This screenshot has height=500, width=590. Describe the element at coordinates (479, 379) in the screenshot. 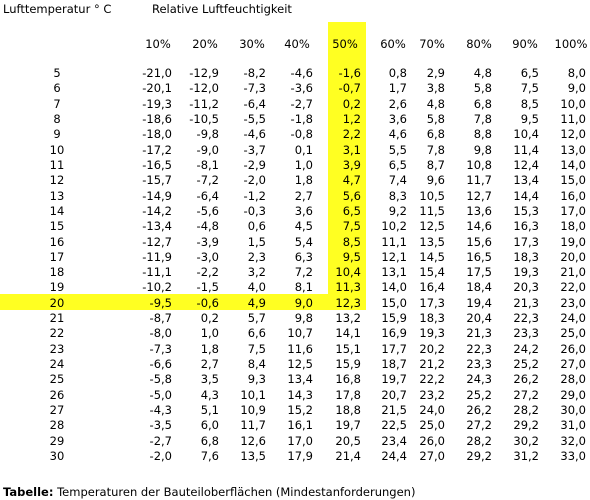

I see `cell: 24,3` at that location.